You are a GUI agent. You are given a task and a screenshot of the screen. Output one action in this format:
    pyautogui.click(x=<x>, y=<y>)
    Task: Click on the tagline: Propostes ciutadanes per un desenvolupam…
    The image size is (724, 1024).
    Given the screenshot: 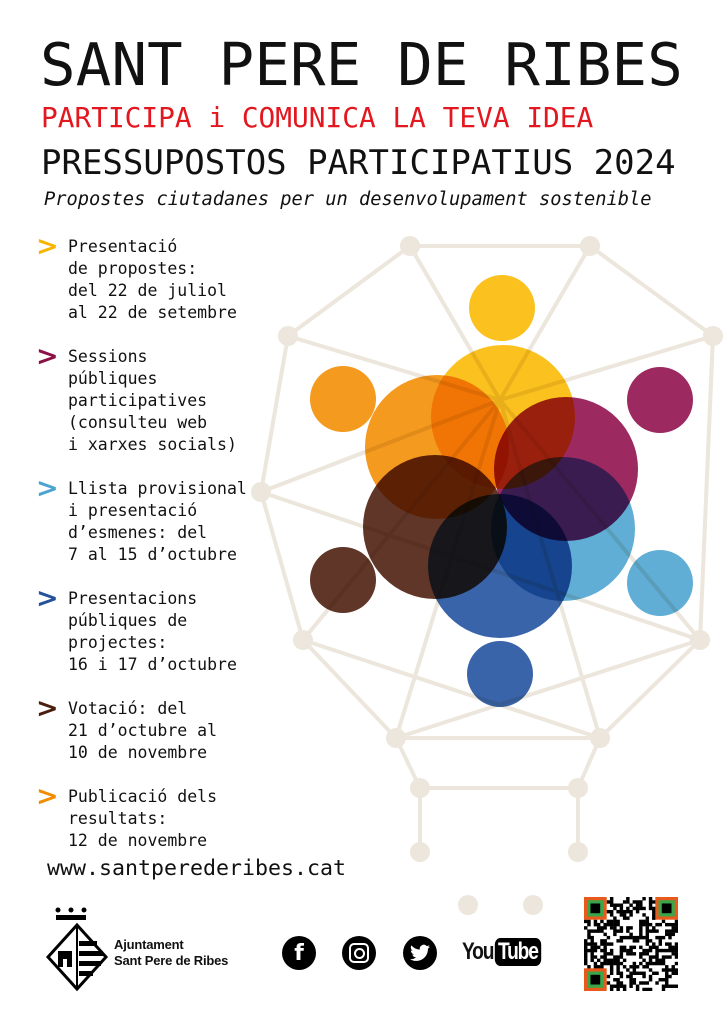 What is the action you would take?
    pyautogui.click(x=348, y=199)
    